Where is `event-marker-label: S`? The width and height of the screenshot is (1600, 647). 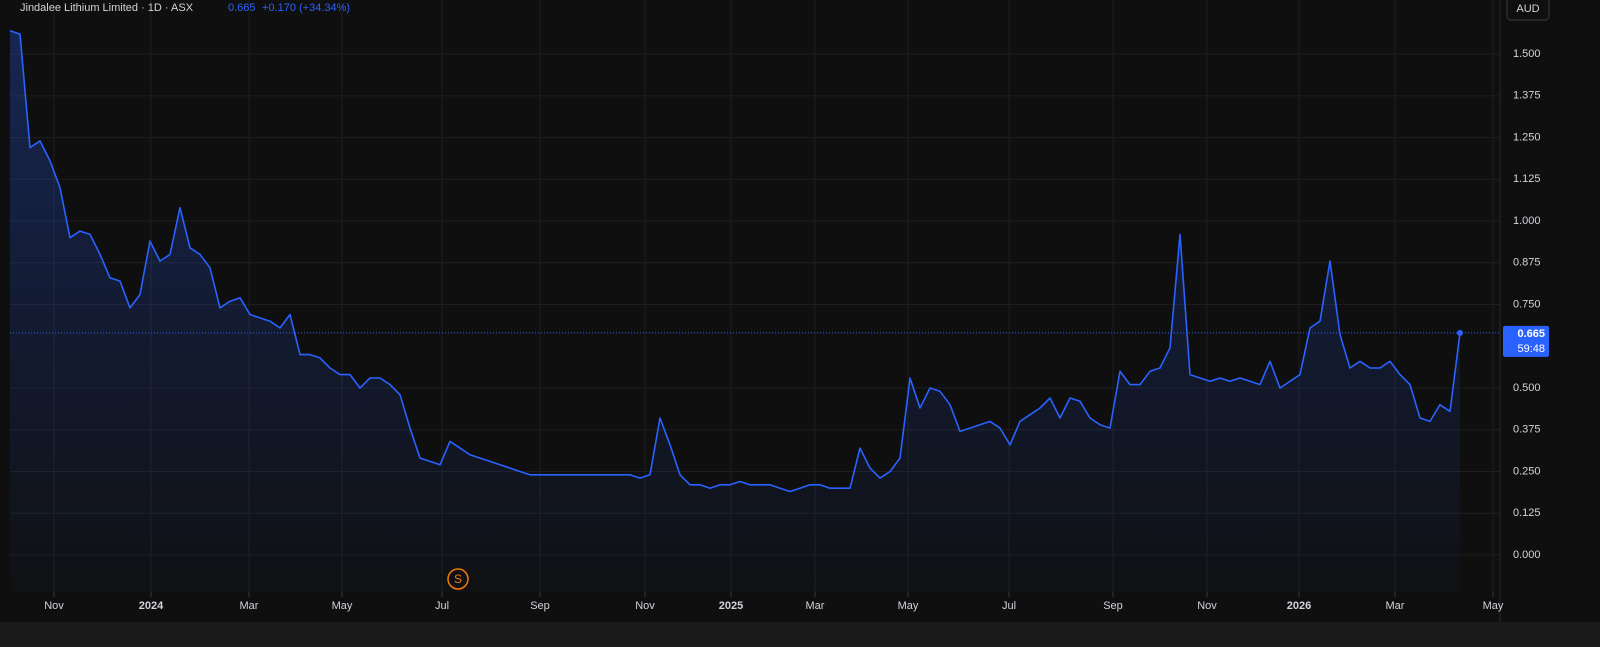 event-marker-label: S is located at coordinates (458, 579).